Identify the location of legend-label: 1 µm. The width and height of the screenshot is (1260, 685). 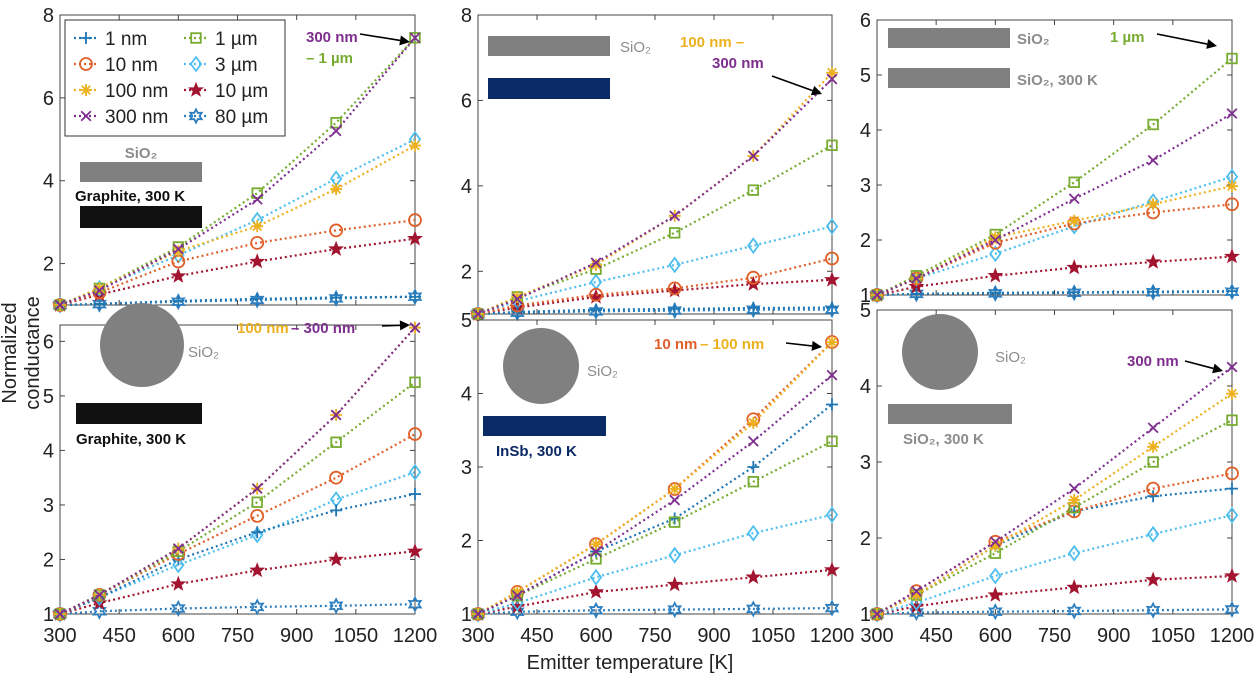
(236, 39).